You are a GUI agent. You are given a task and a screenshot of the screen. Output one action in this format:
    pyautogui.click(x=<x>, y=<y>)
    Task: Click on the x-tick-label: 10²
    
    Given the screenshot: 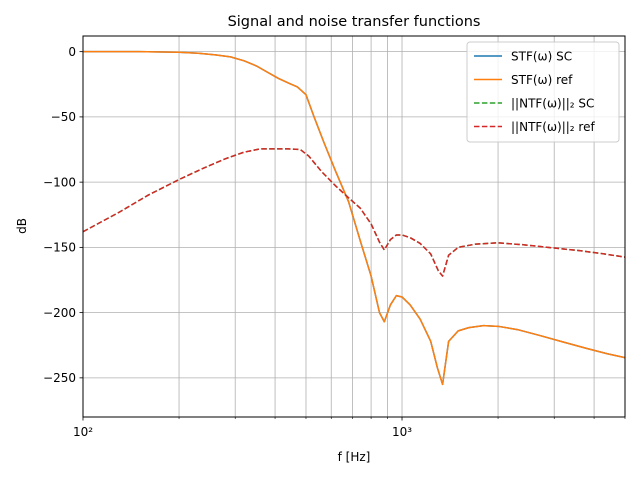 What is the action you would take?
    pyautogui.click(x=83, y=432)
    